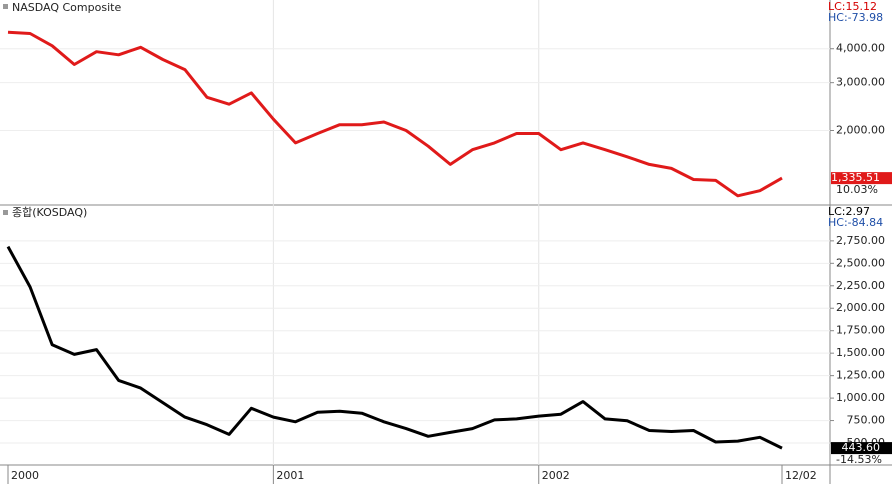  I want to click on annotation: HC:-84.84, so click(855, 222).